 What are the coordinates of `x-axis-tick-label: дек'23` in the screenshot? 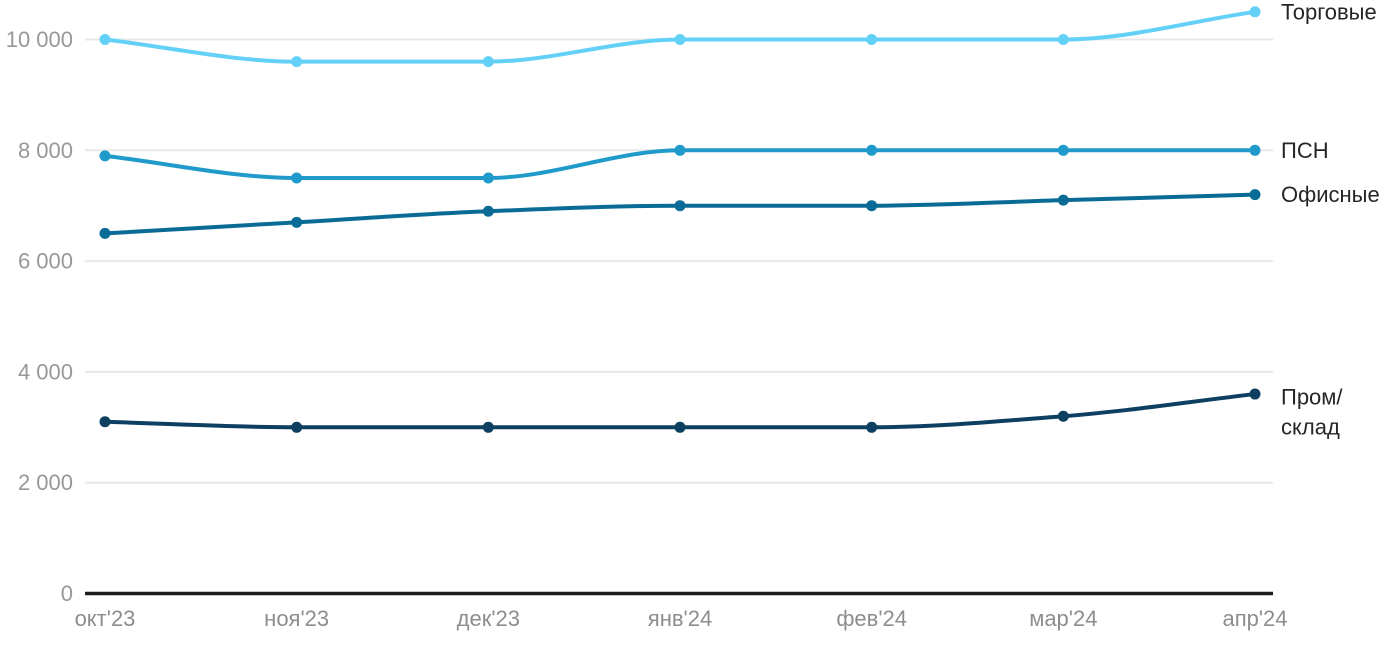 It's located at (488, 618).